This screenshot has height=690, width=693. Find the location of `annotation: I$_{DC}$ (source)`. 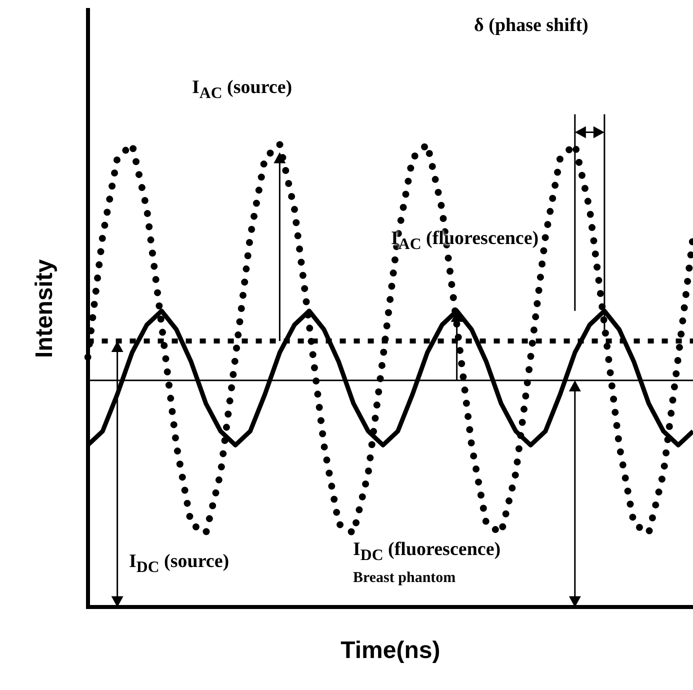

annotation: I$_{DC}$ (source) is located at coordinates (179, 563).